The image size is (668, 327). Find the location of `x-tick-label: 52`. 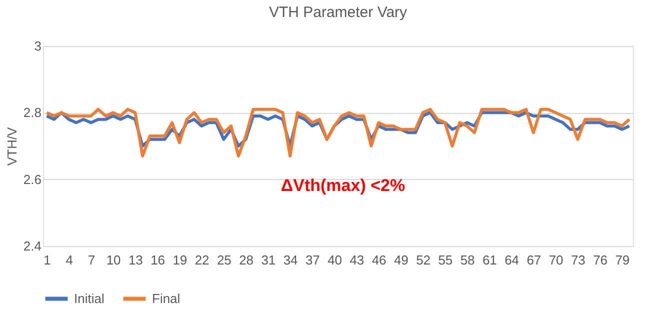

x-tick-label: 52 is located at coordinates (423, 260).